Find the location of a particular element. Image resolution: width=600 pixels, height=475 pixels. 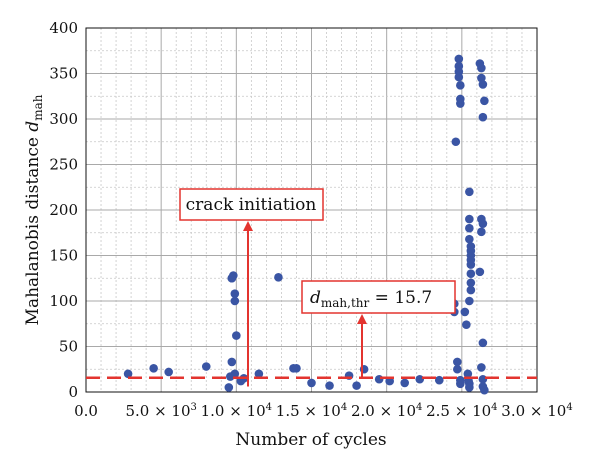

x-tick-label: 1.5 × 104 is located at coordinates (311, 411).